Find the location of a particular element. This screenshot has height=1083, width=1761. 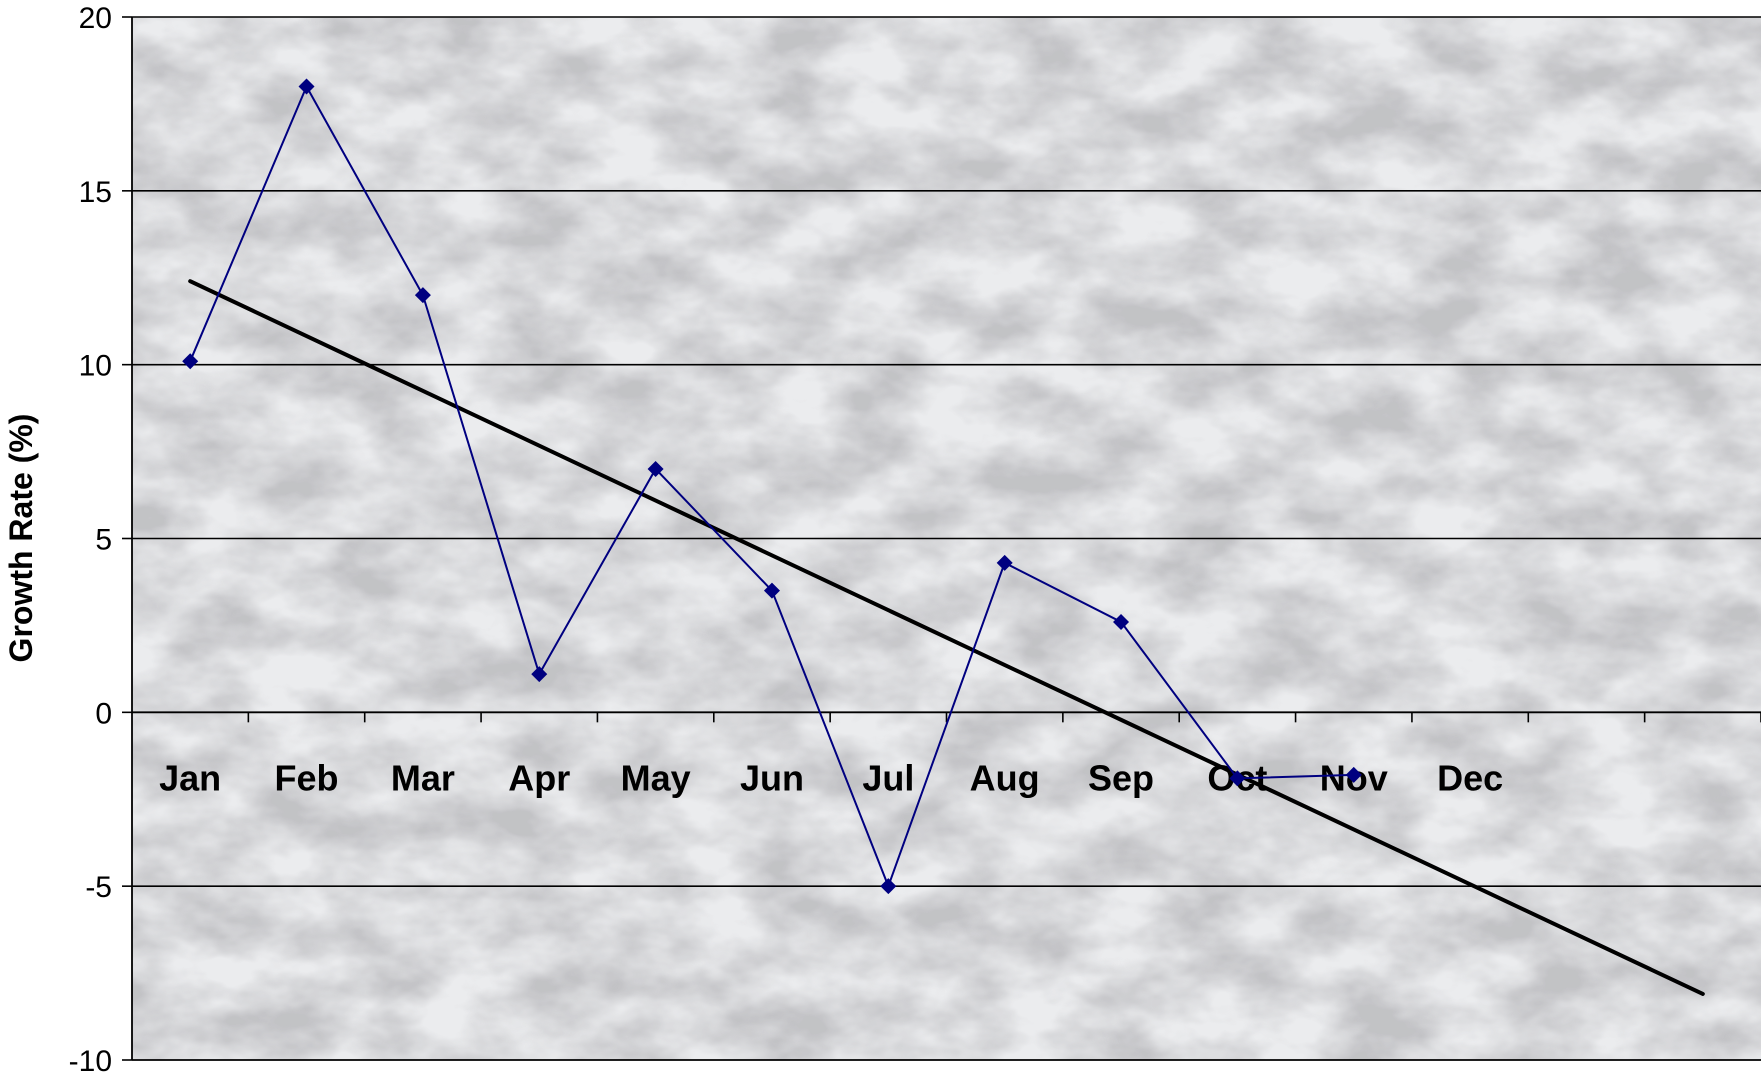

data-point-mar is located at coordinates (422, 295).